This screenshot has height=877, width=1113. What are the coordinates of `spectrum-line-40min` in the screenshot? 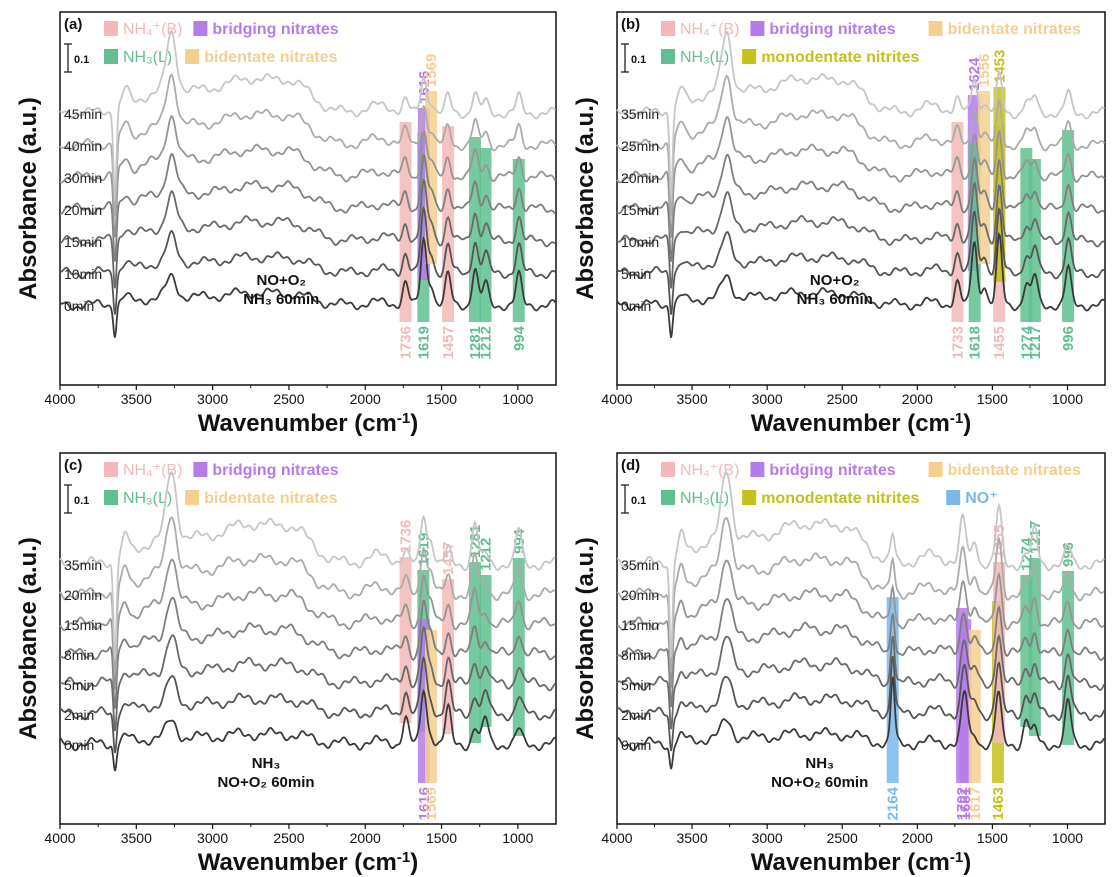 It's located at (308, 145).